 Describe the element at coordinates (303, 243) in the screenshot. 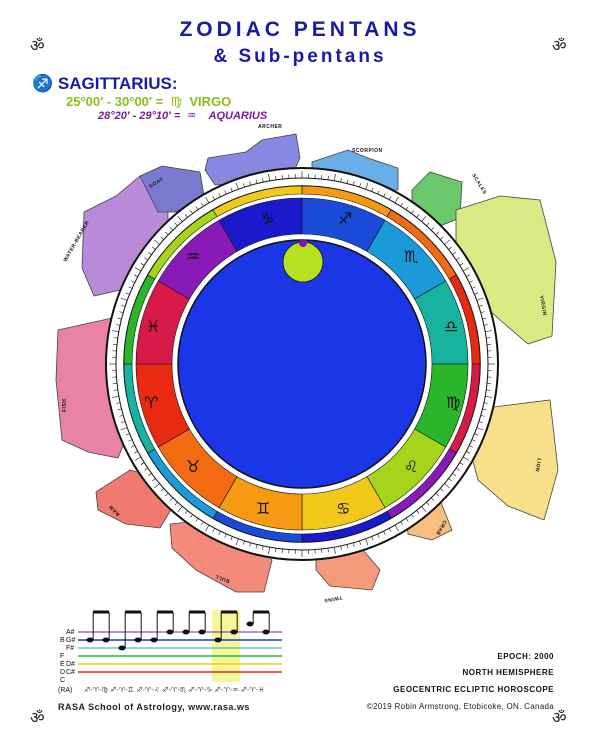

I see `selection-dot` at that location.